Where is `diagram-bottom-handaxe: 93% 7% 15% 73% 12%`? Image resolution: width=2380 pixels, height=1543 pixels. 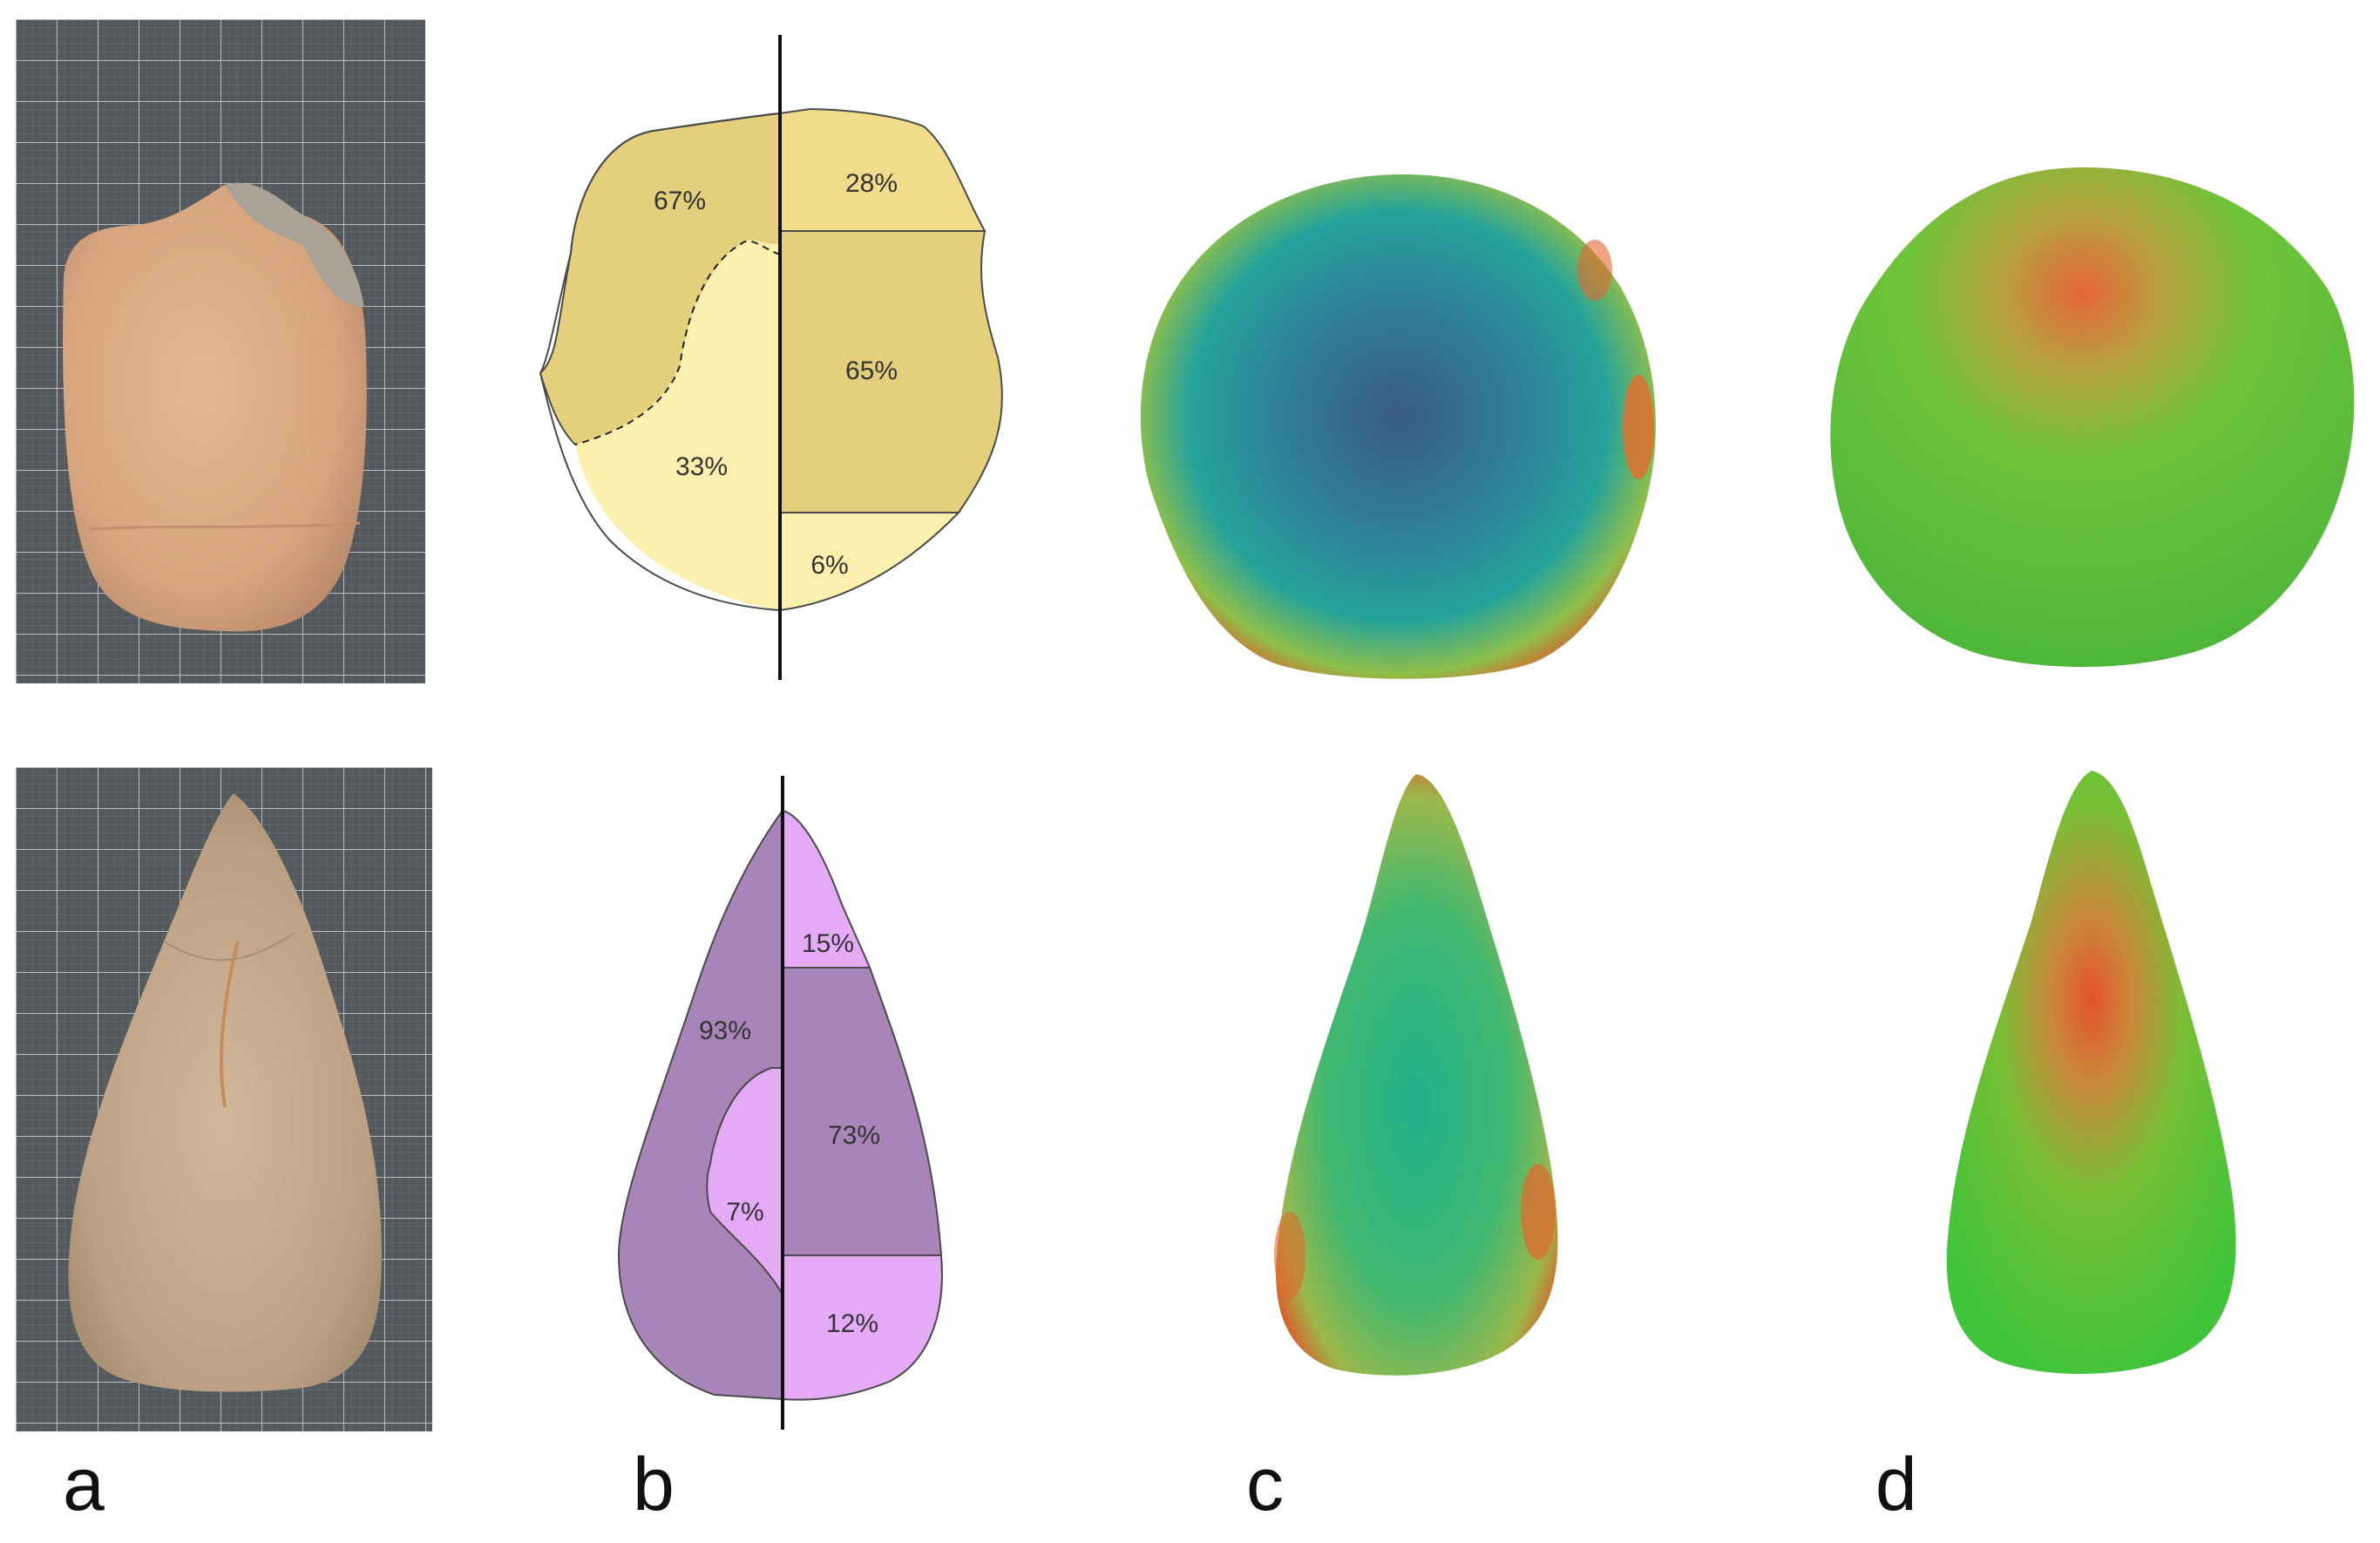 diagram-bottom-handaxe: 93% 7% 15% 73% 12% is located at coordinates (784, 1102).